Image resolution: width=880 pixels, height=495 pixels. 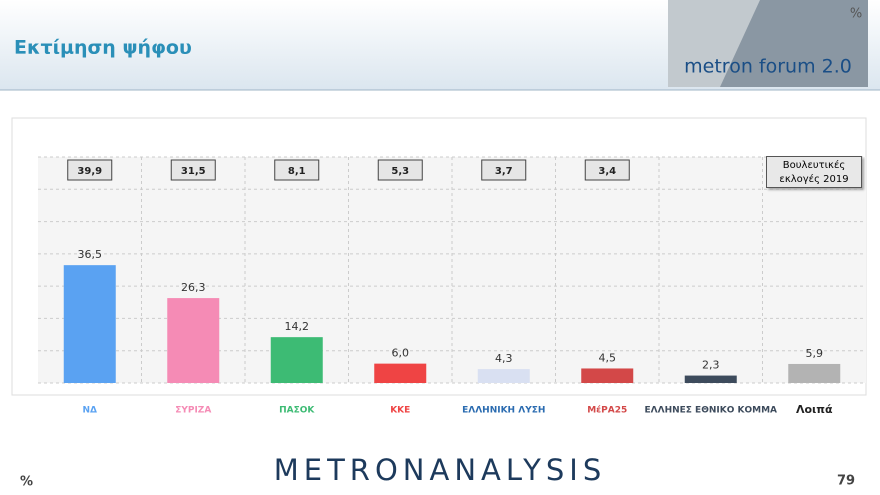 What do you see at coordinates (814, 172) in the screenshot?
I see `legend-box: Βουλευτικές εκλογές 2019` at bounding box center [814, 172].